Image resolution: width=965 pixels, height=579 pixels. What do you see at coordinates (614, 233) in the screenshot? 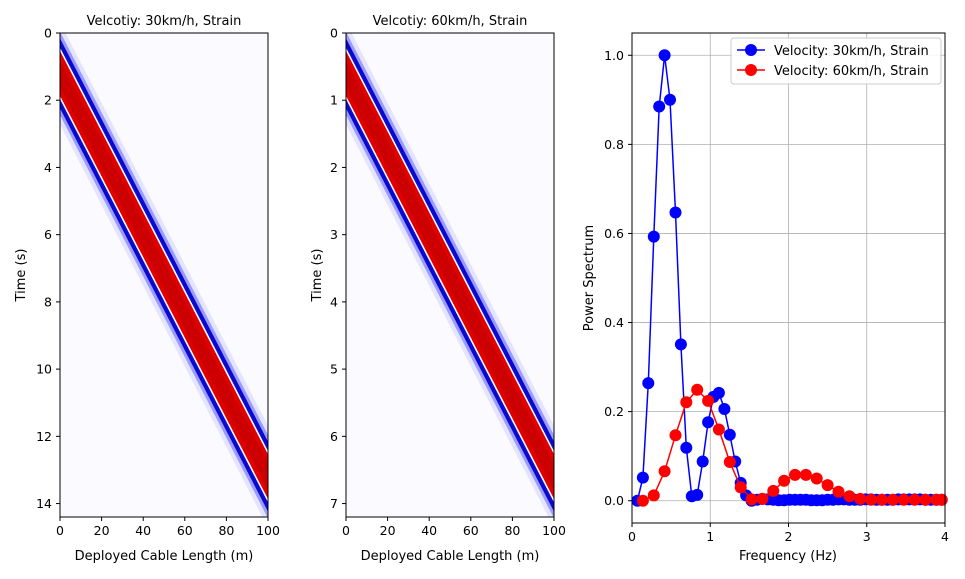
I see `y-tick-label: 0.6` at bounding box center [614, 233].